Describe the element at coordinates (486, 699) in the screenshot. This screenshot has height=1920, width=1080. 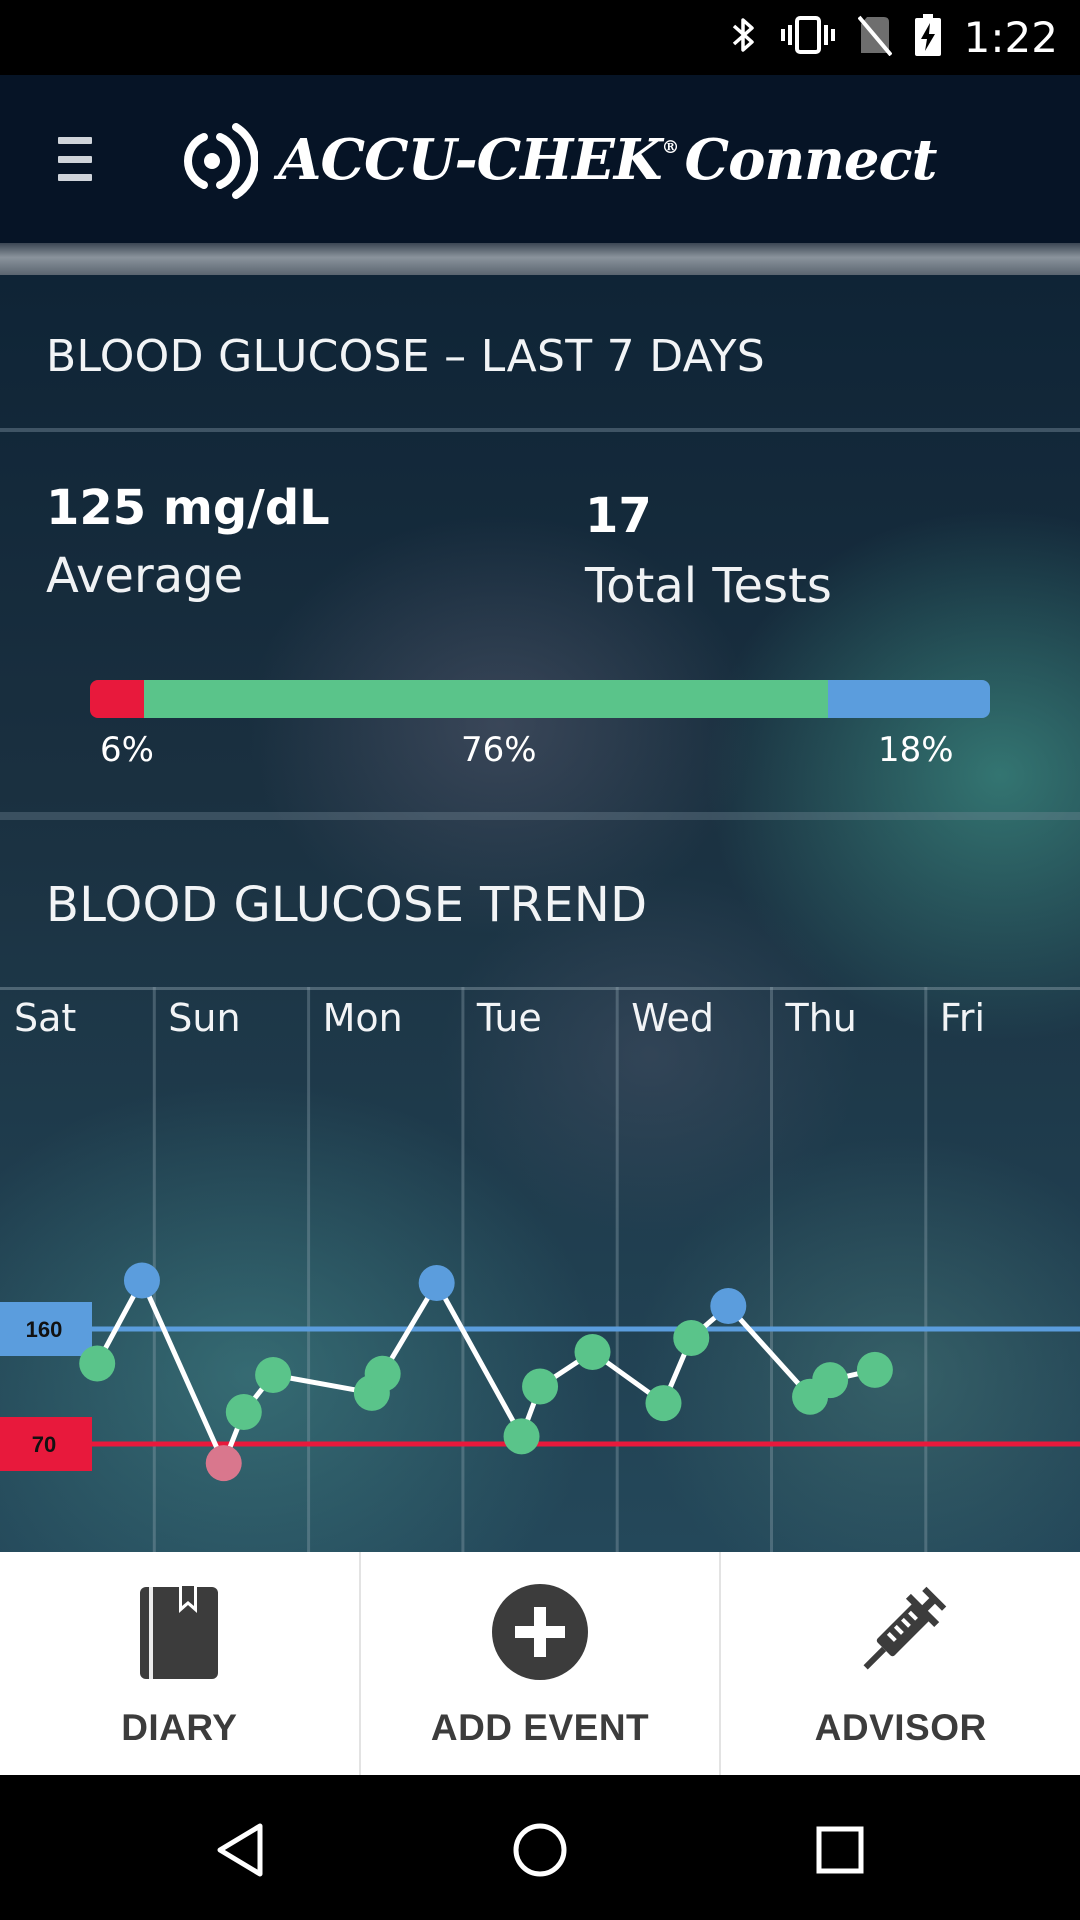
I see `range-segment-in-range` at that location.